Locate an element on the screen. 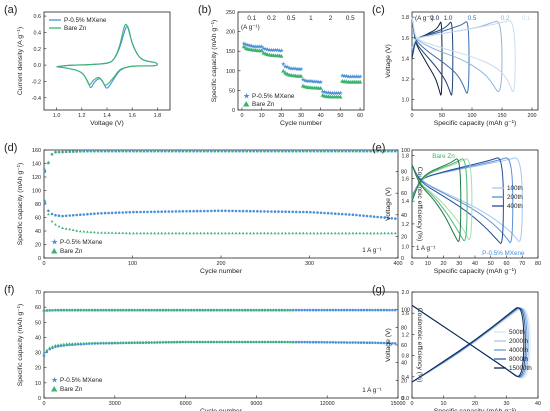  data-point-triangle is located at coordinates (261, 50).